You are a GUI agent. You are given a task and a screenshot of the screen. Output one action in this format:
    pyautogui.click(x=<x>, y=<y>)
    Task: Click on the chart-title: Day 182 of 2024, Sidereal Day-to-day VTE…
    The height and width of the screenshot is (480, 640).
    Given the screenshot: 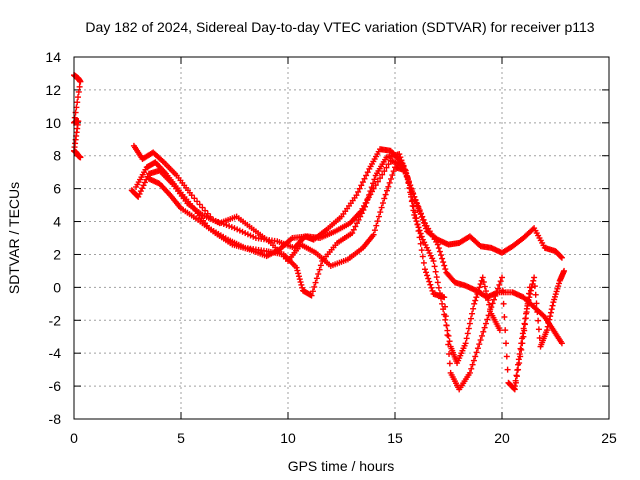 What is the action you would take?
    pyautogui.click(x=339, y=27)
    